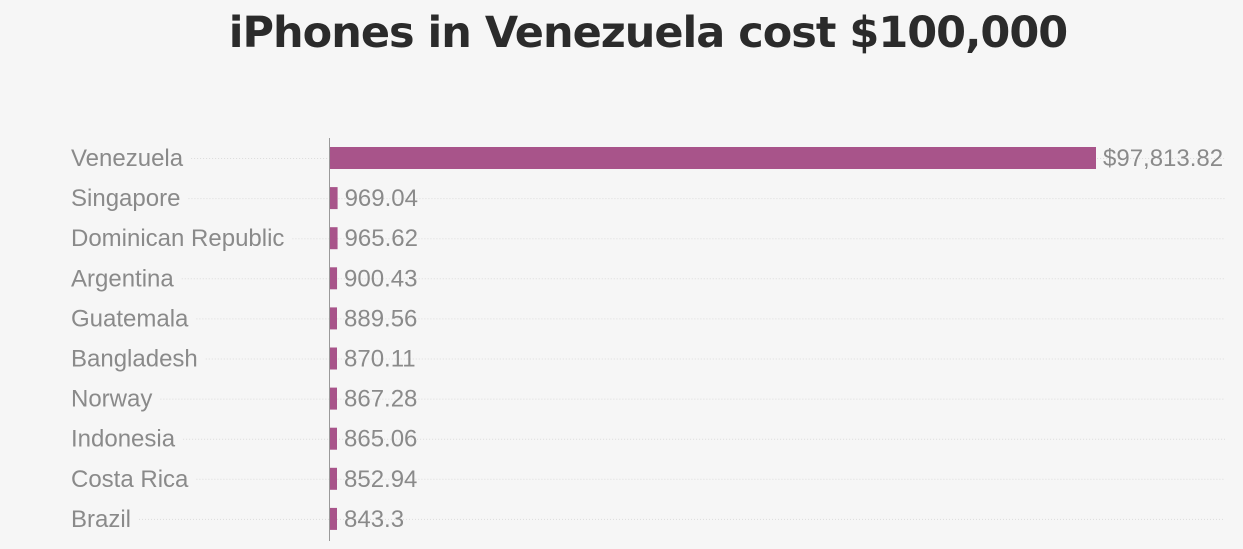 This screenshot has width=1243, height=549. I want to click on value-label-singapore: 969.04, so click(381, 198).